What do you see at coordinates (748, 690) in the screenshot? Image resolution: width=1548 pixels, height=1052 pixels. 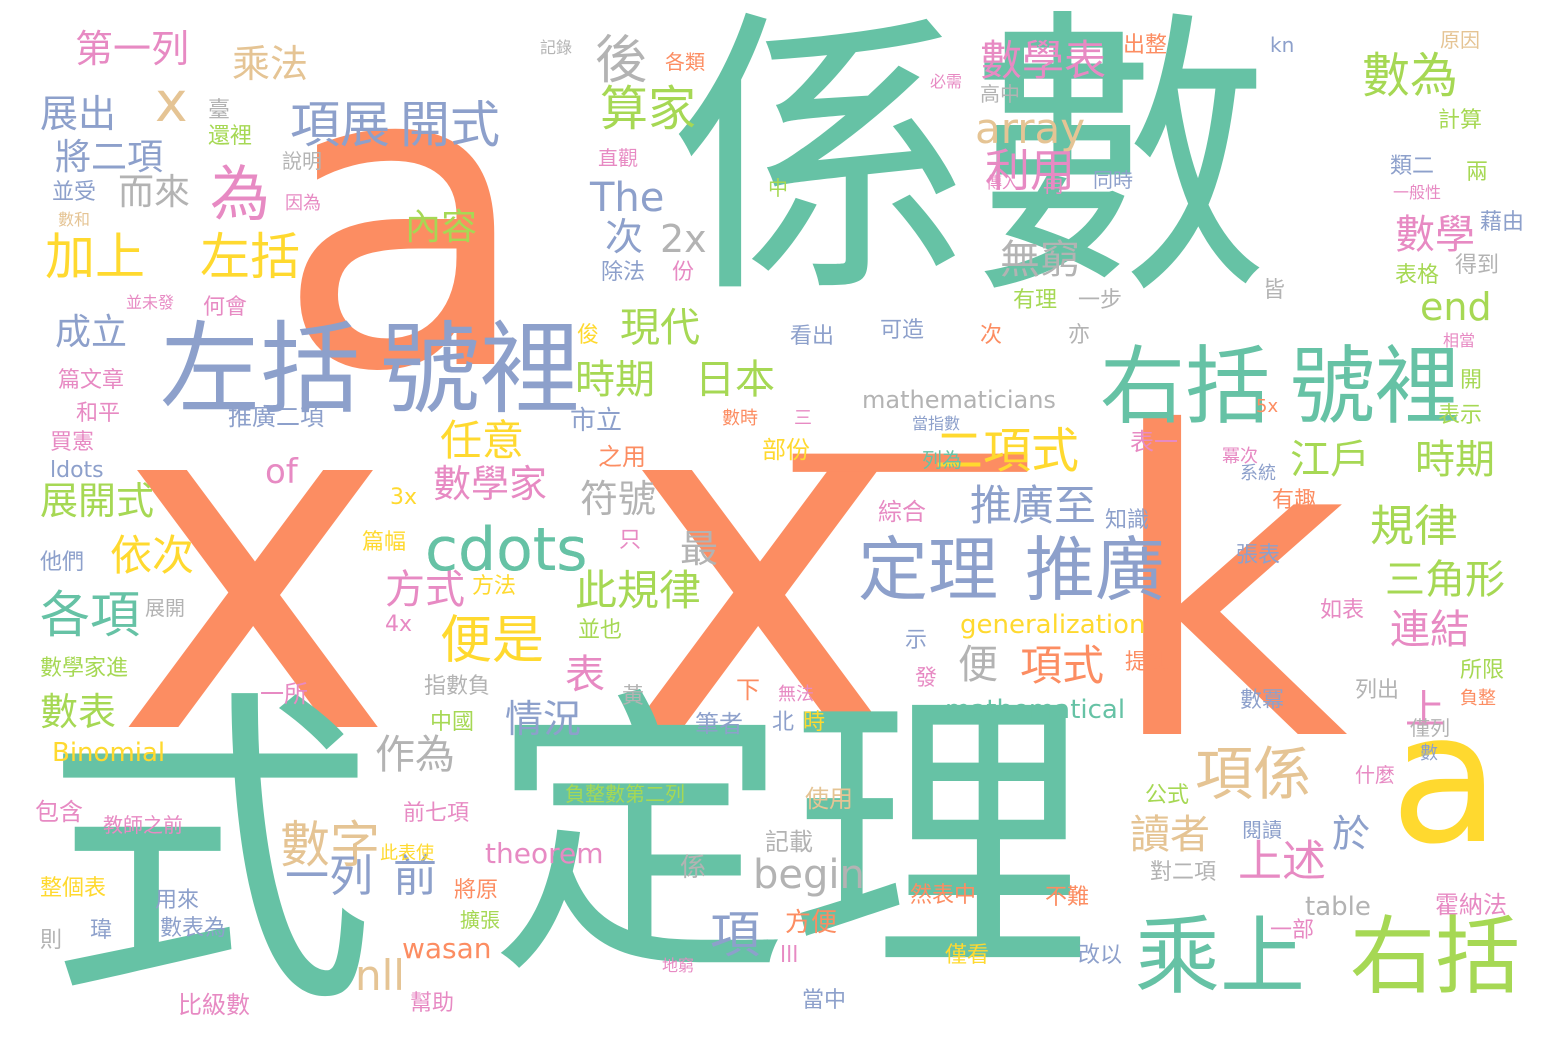 I see `cloud-word: 下` at bounding box center [748, 690].